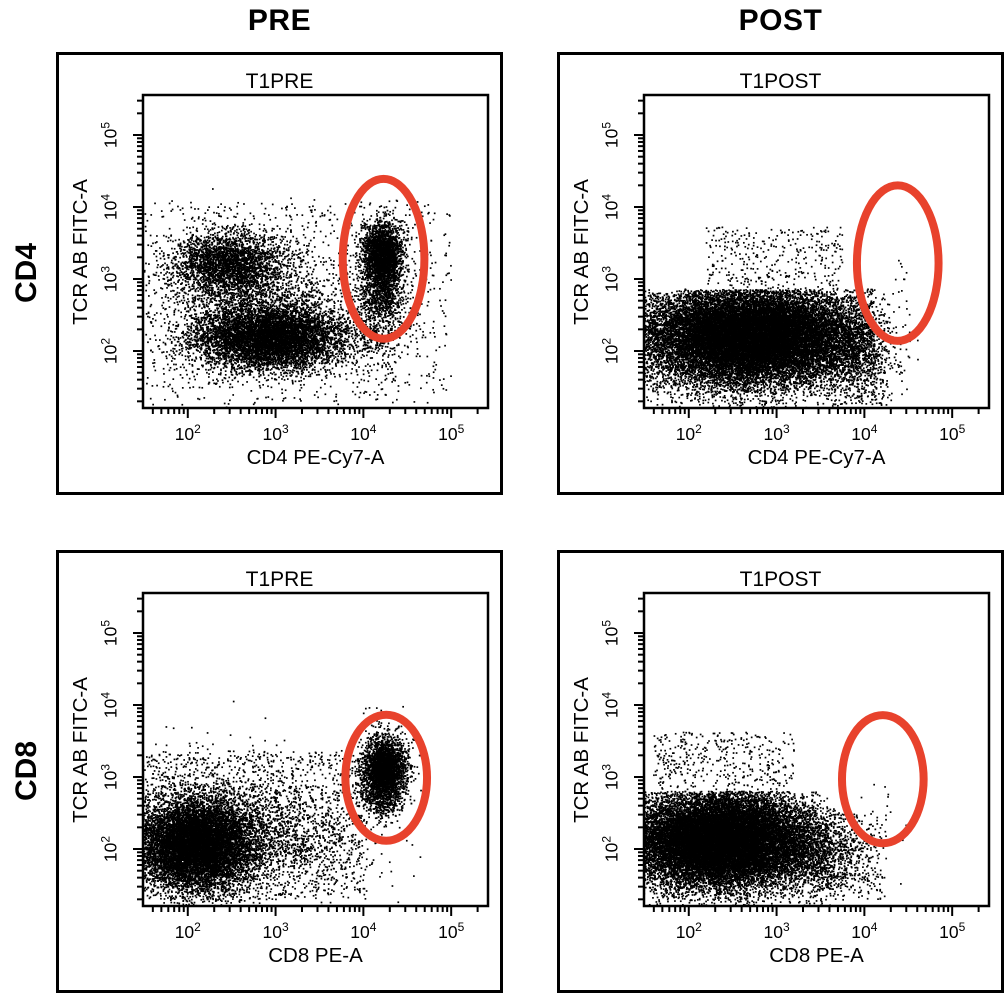 The image size is (1005, 996). Describe the element at coordinates (383, 258) in the screenshot. I see `gate-ellipse-cd4-pre` at that location.